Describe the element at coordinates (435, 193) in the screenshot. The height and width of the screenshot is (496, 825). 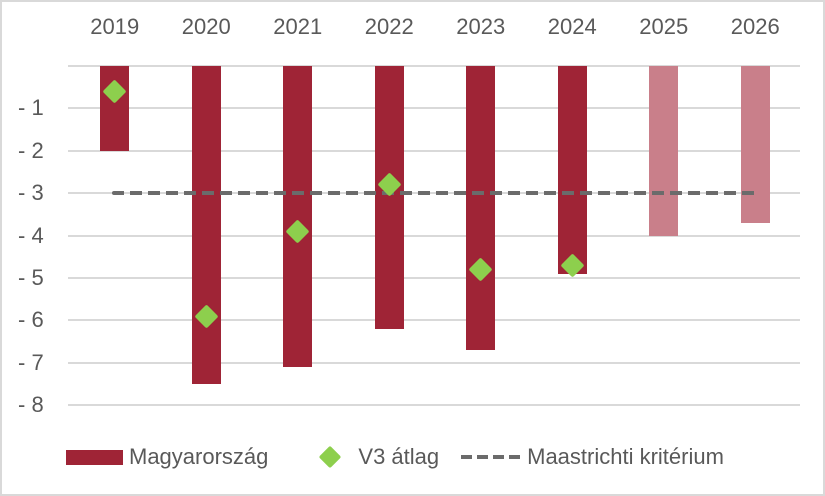
I see `maastricht-criterion-line` at that location.